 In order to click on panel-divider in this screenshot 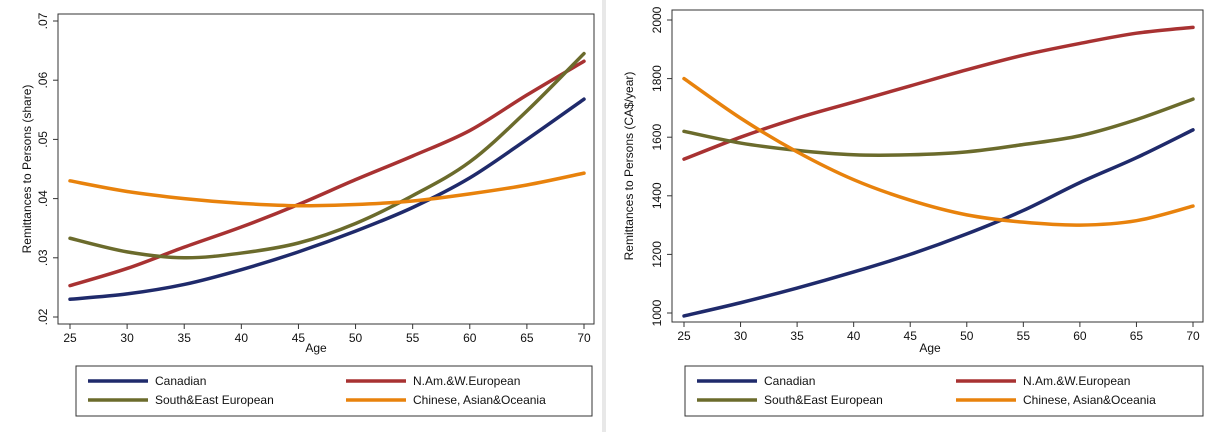, I will do `click(604, 216)`.